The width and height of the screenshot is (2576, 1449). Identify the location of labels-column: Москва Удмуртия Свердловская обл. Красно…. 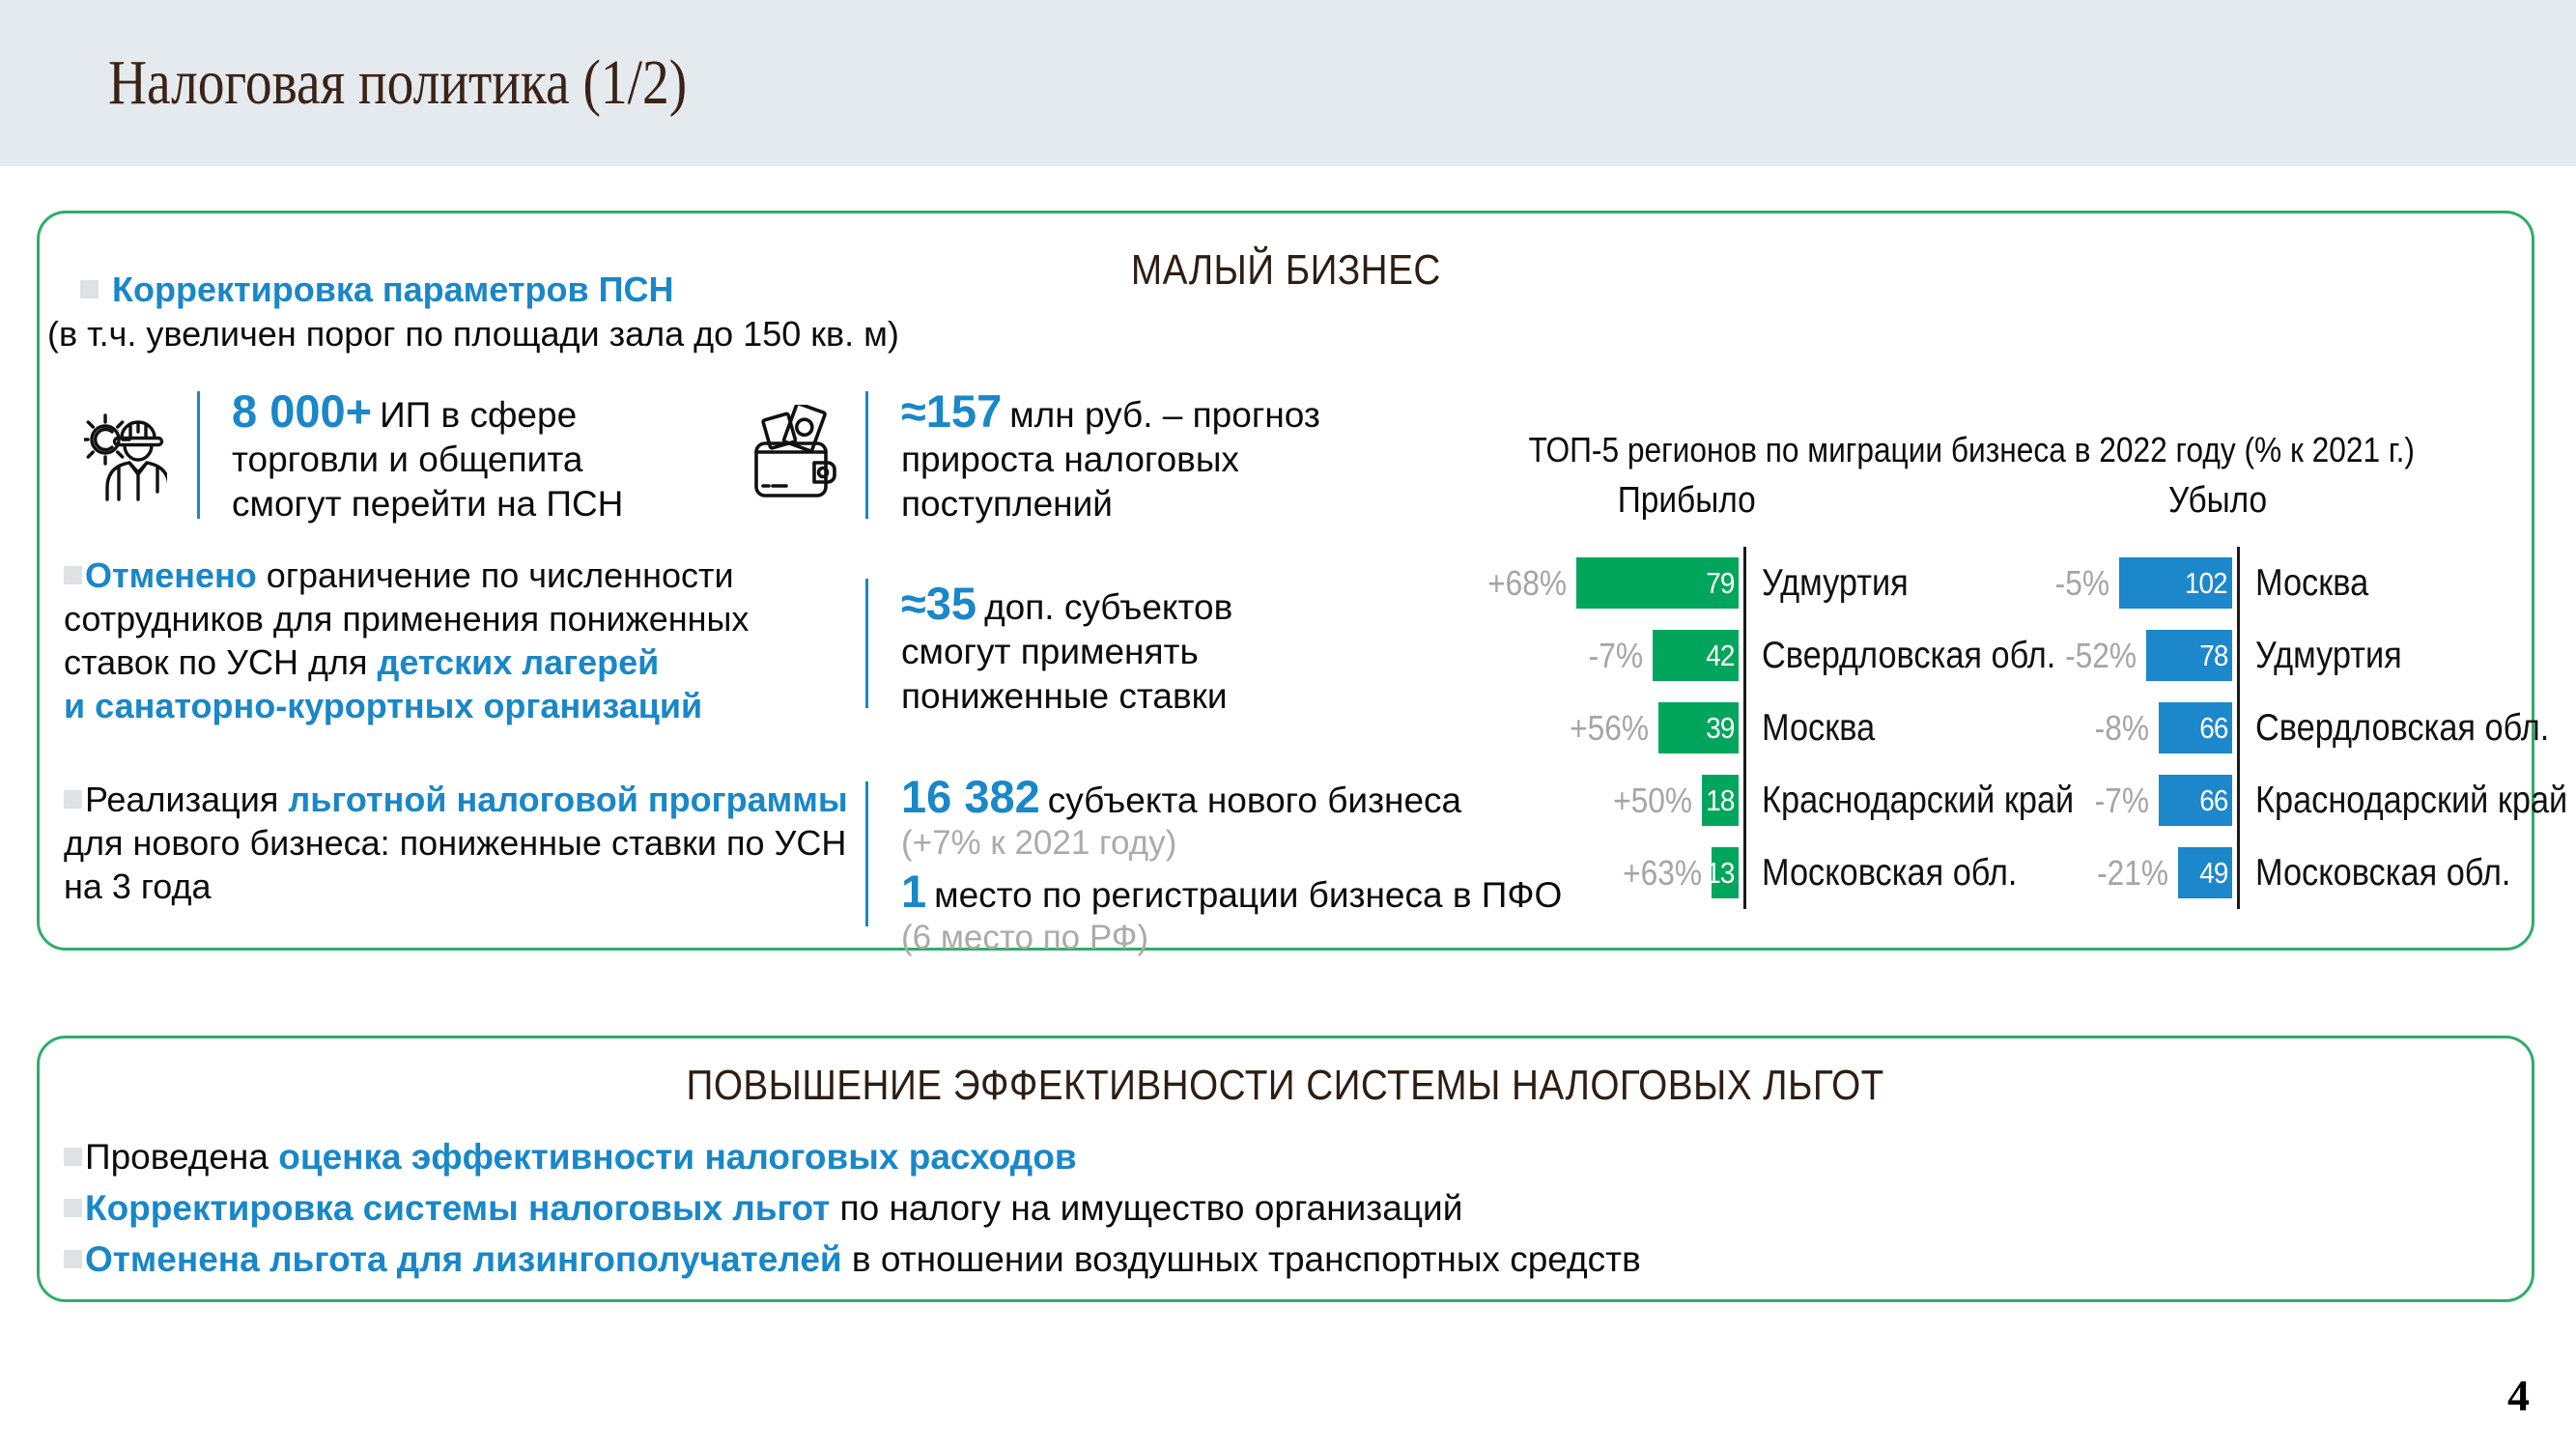
(2406, 728).